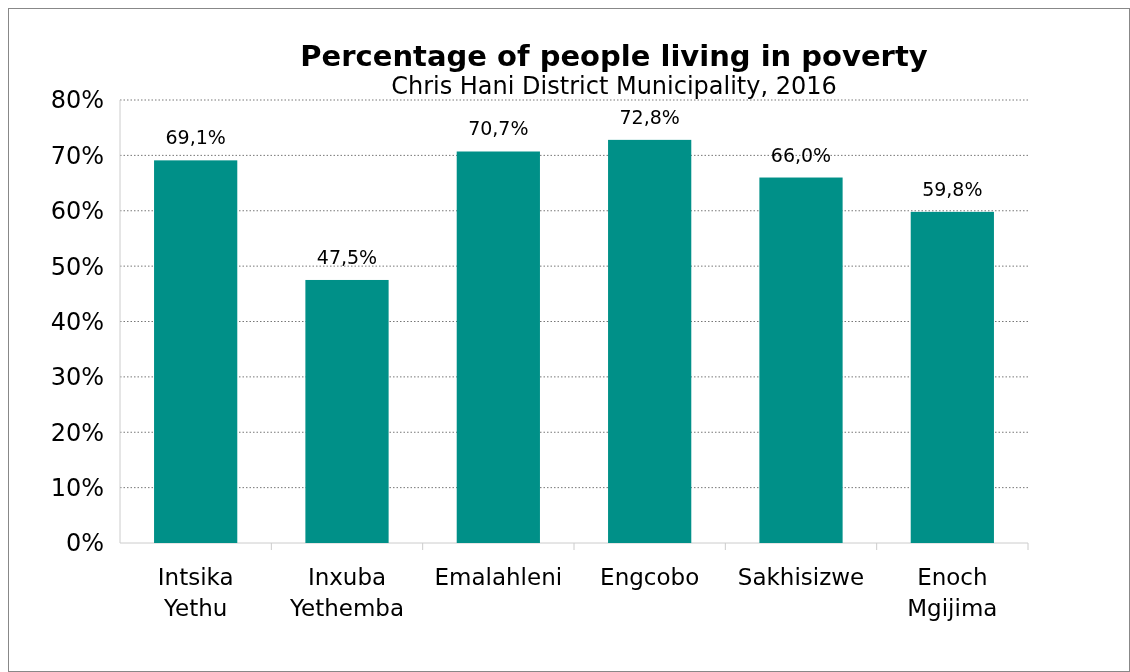 The width and height of the screenshot is (1130, 672). What do you see at coordinates (84, 543) in the screenshot?
I see `y-tick-label: 0%` at bounding box center [84, 543].